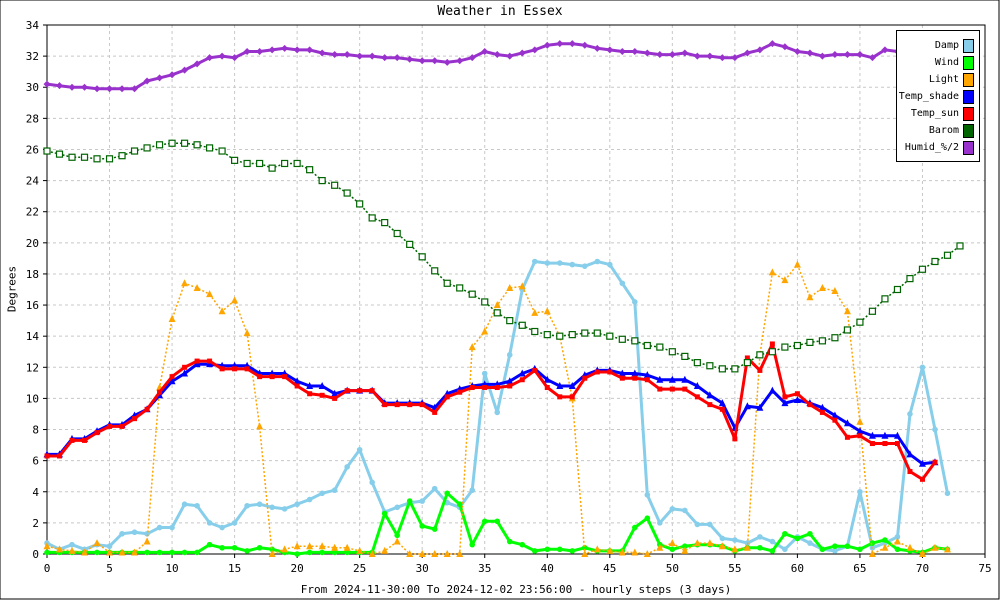 Image resolution: width=1000 pixels, height=600 pixels. What do you see at coordinates (32, 243) in the screenshot?
I see `y-tick-label: 20` at bounding box center [32, 243].